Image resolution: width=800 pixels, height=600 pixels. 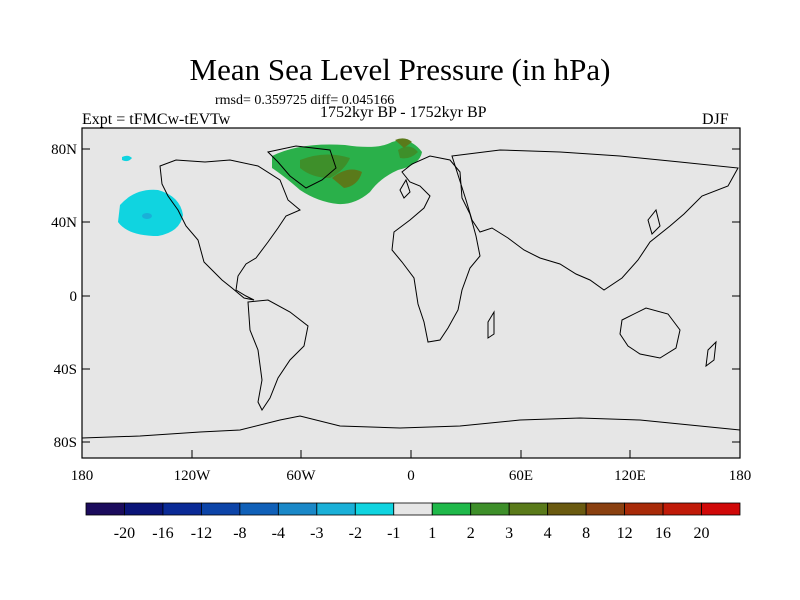 What do you see at coordinates (663, 533) in the screenshot?
I see `colorbar-label: 16` at bounding box center [663, 533].